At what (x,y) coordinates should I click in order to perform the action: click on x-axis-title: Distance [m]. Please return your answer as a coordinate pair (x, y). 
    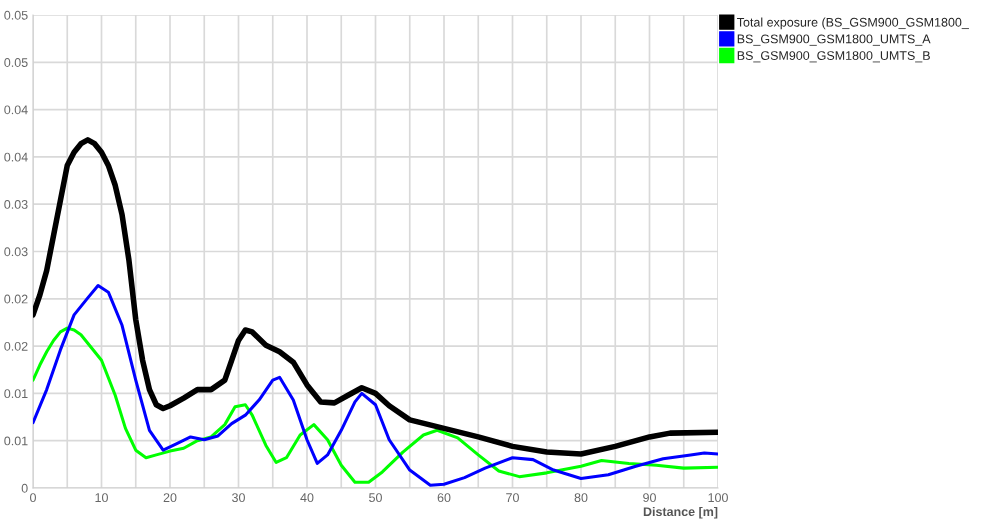
    Looking at the image, I should click on (680, 512).